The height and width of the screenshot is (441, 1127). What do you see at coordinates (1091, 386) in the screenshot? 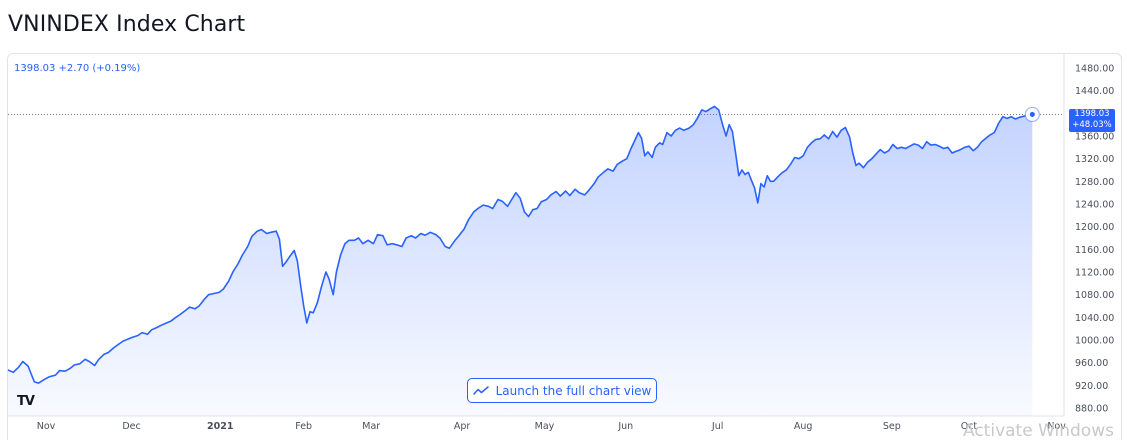
I see `price-tick-label: 920.00` at bounding box center [1091, 386].